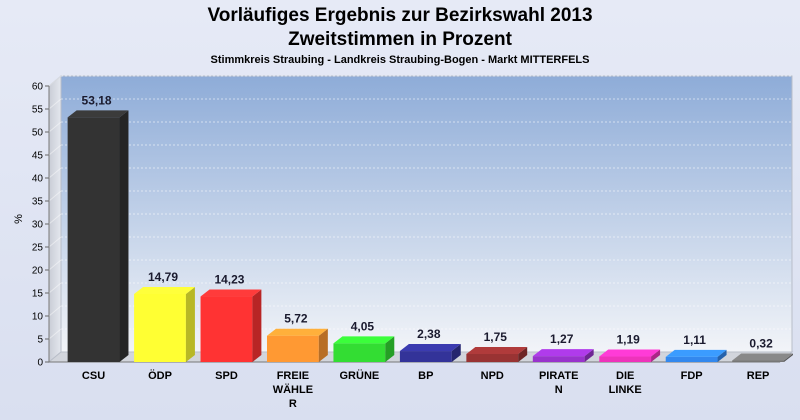 Image resolution: width=800 pixels, height=420 pixels. Describe the element at coordinates (559, 390) in the screenshot. I see `x-category-label: N` at that location.